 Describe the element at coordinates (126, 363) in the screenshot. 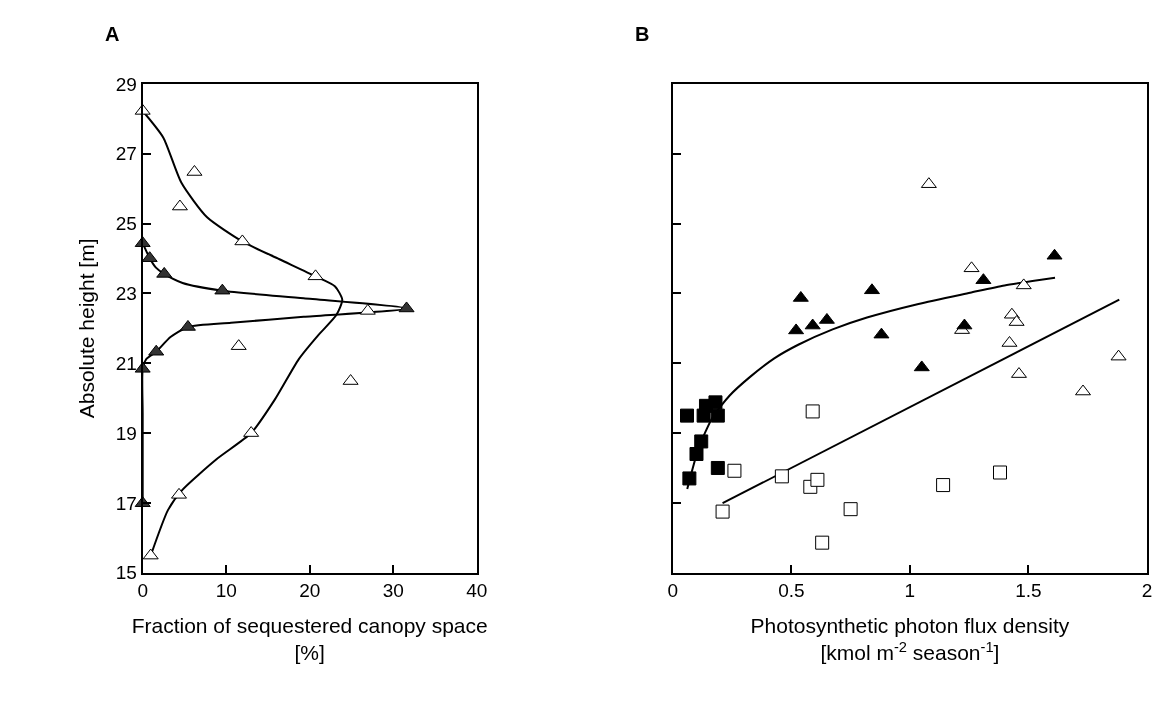

I see `y-tick-label: 21` at that location.